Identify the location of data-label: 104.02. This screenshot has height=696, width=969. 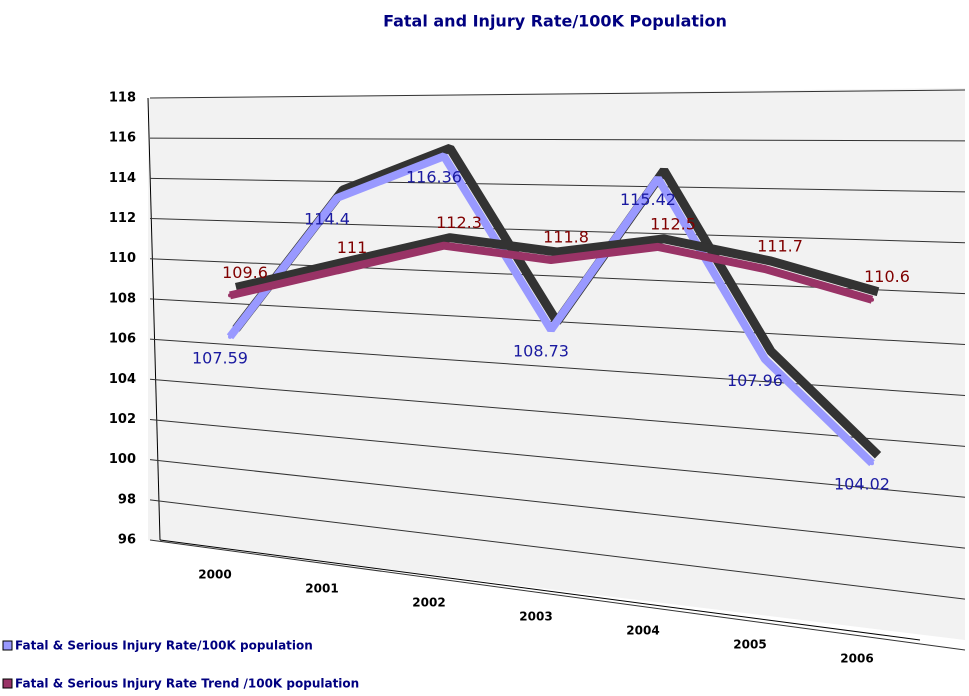
(862, 484).